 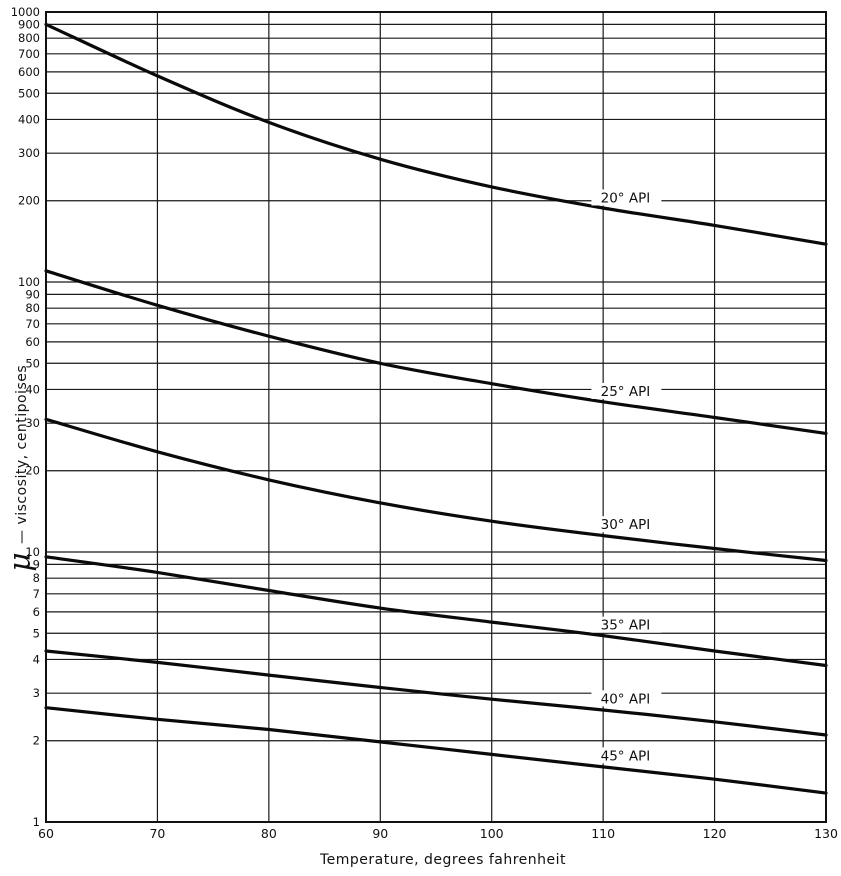 I want to click on series-label-group: 30° API, so click(x=626, y=524).